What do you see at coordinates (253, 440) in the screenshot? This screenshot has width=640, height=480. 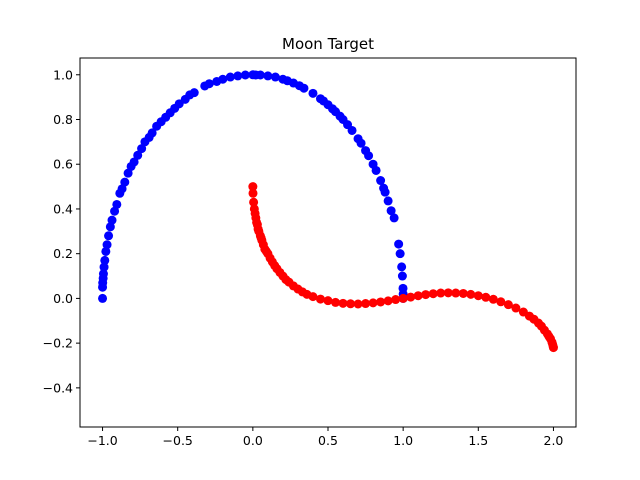 I see `x-tick-label: 0.0` at bounding box center [253, 440].